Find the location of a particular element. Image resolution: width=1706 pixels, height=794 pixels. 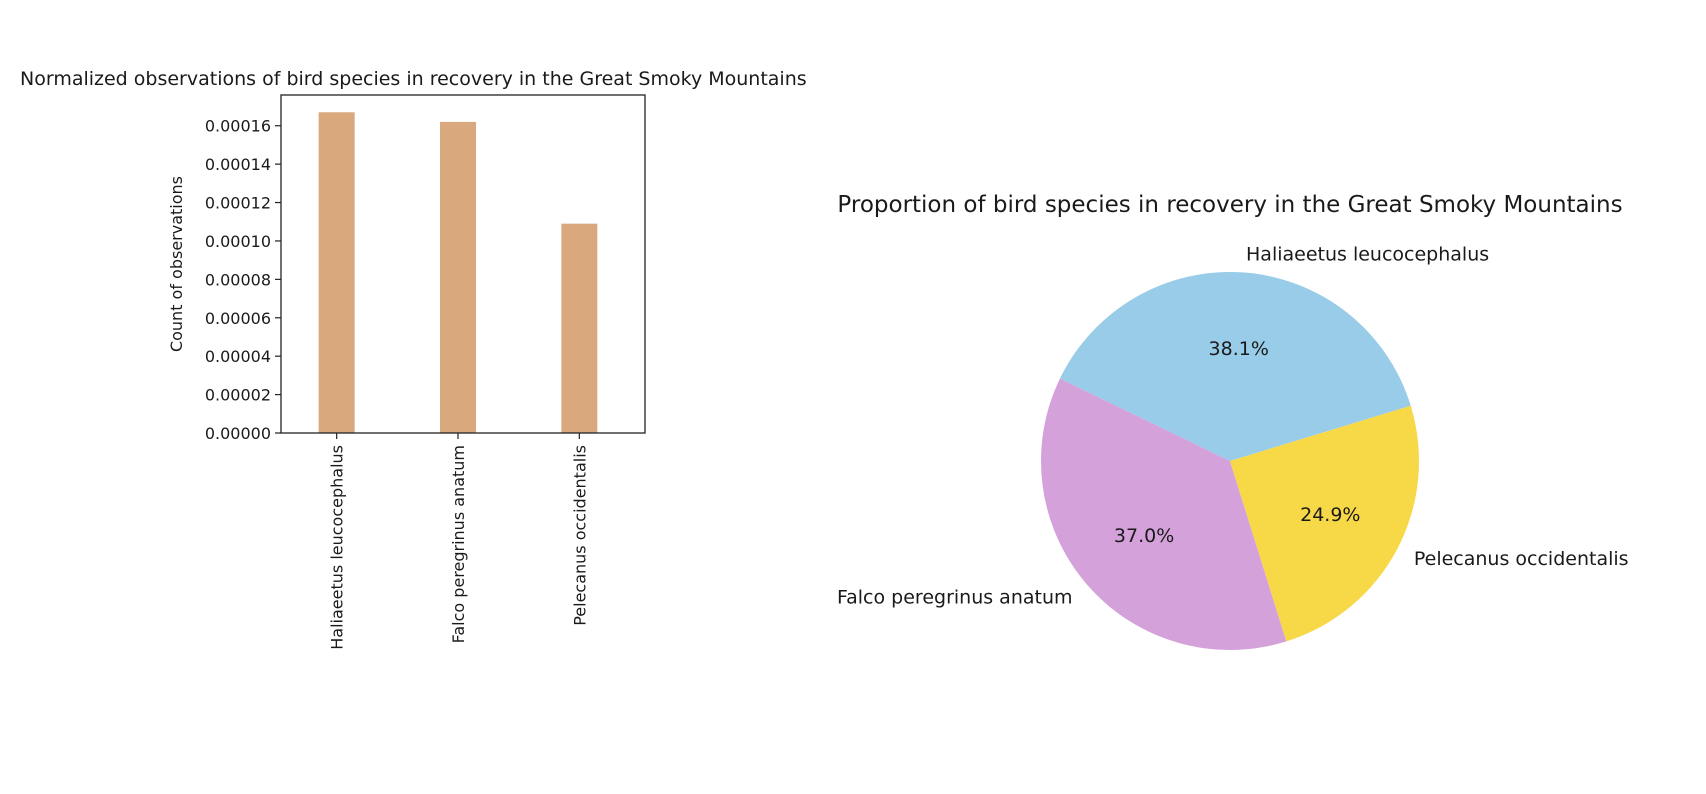

pie-category-label: Pelecanus occidentalis is located at coordinates (1521, 559).